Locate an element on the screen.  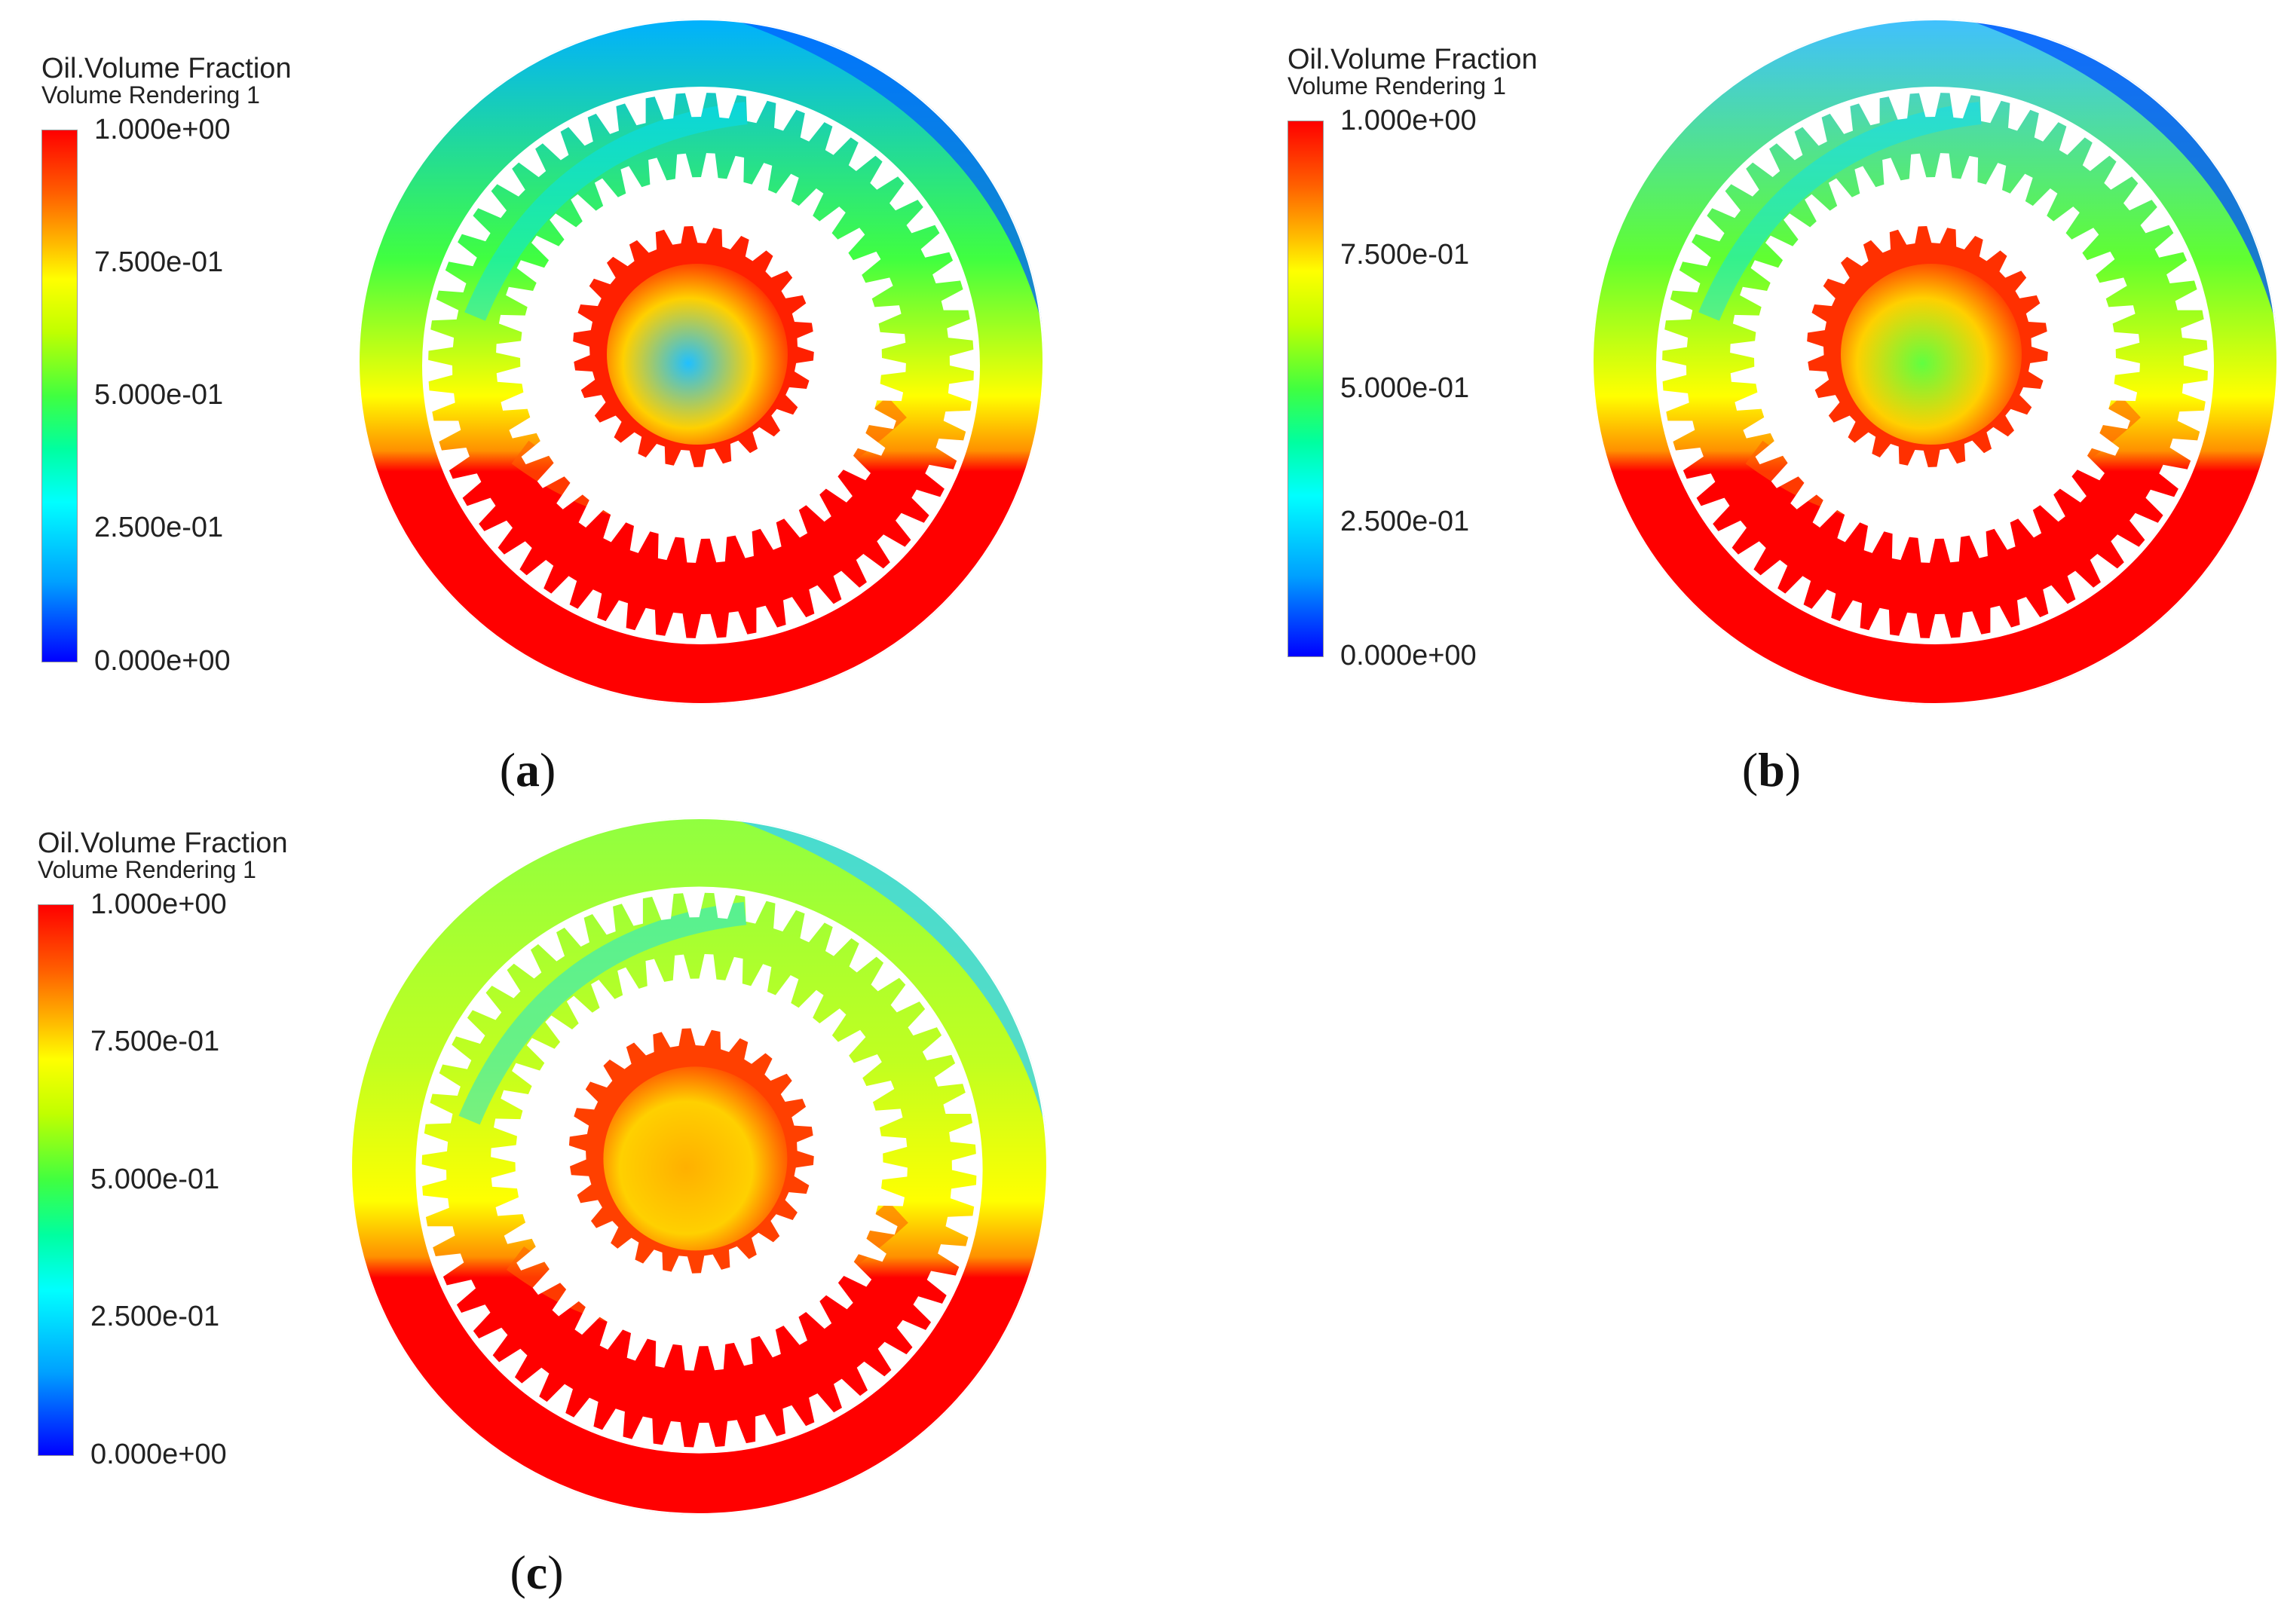
caption-letter: b is located at coordinates (1772, 770).